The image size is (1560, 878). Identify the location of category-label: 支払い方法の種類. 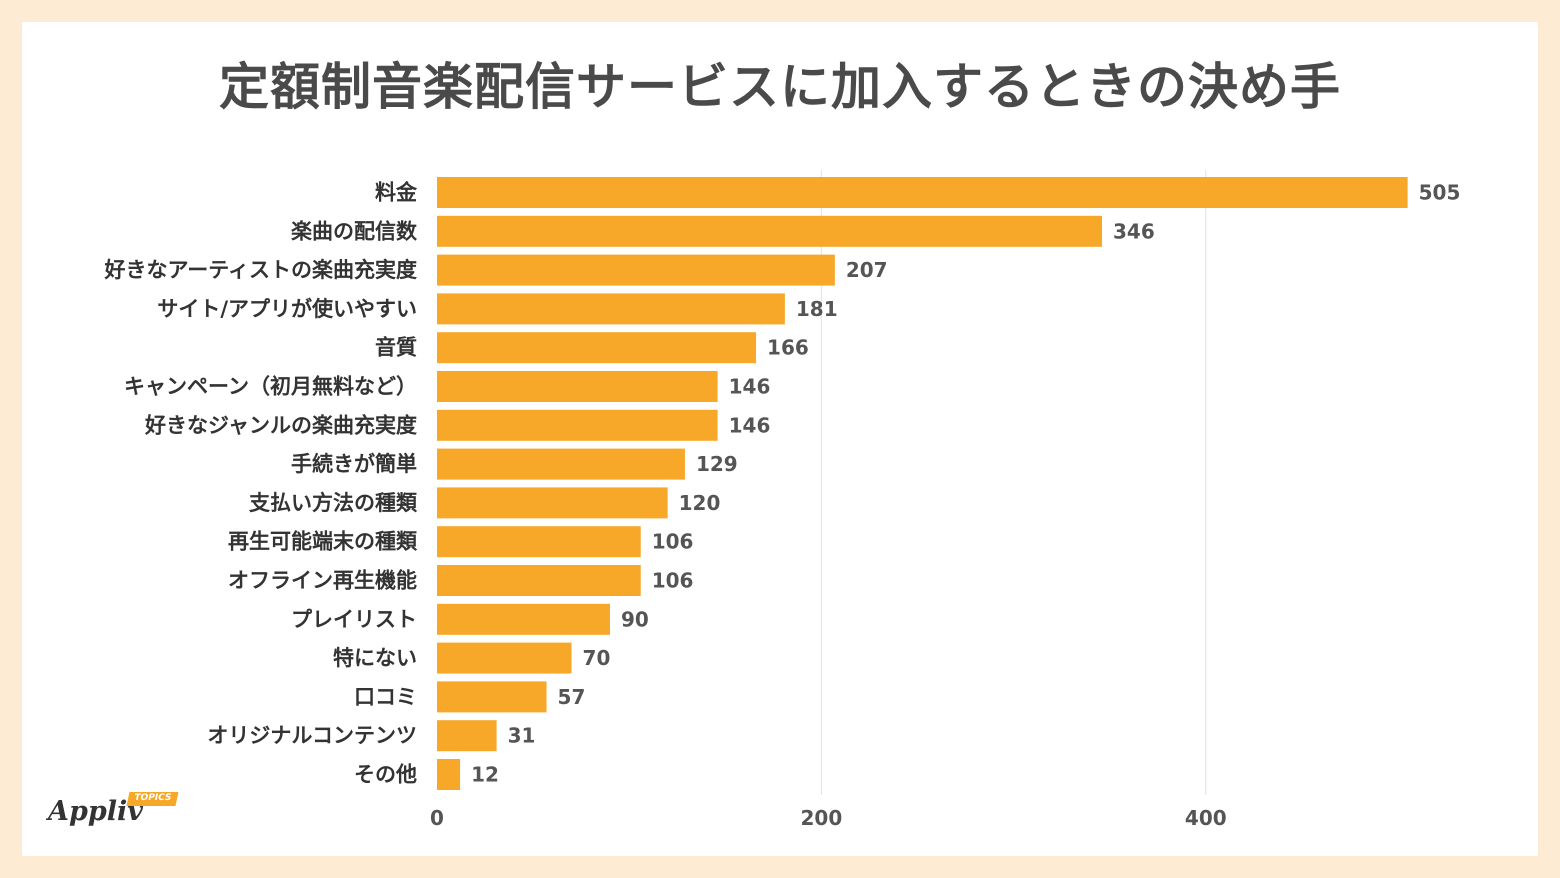
(333, 503).